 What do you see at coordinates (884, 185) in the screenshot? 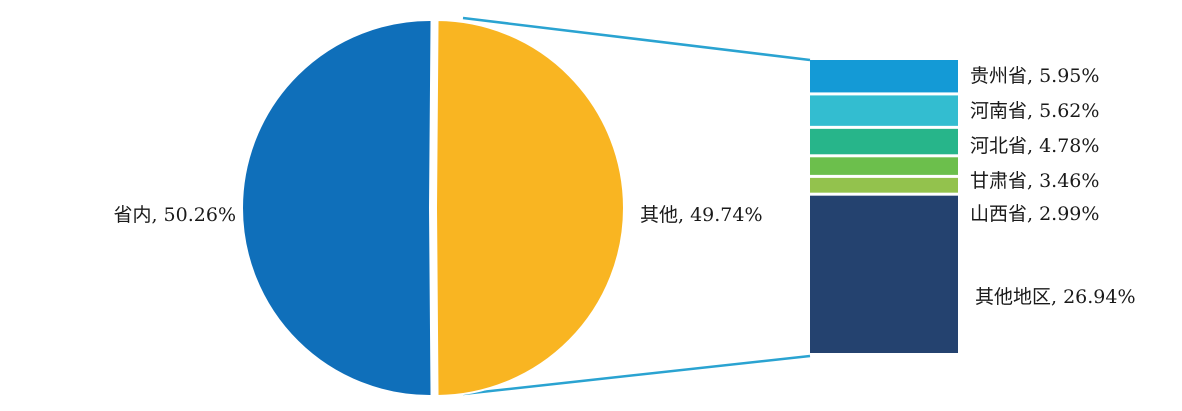
I see `bar-segment-shanxi` at bounding box center [884, 185].